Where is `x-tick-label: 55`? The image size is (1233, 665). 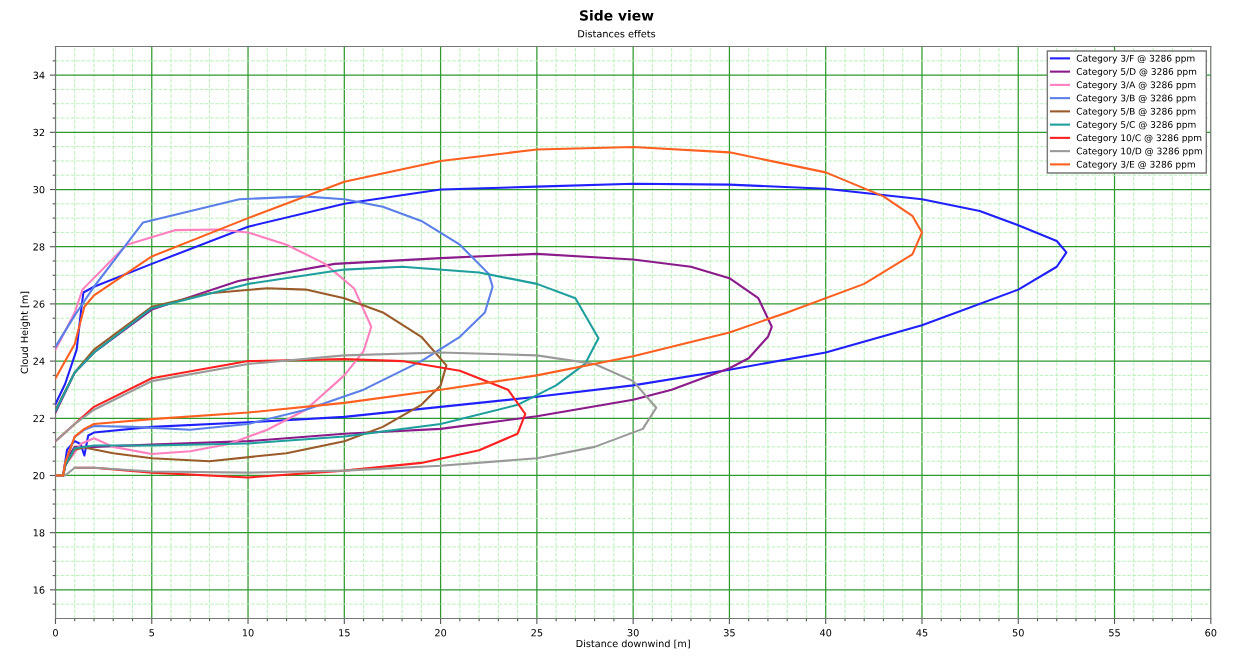 x-tick-label: 55 is located at coordinates (1114, 633).